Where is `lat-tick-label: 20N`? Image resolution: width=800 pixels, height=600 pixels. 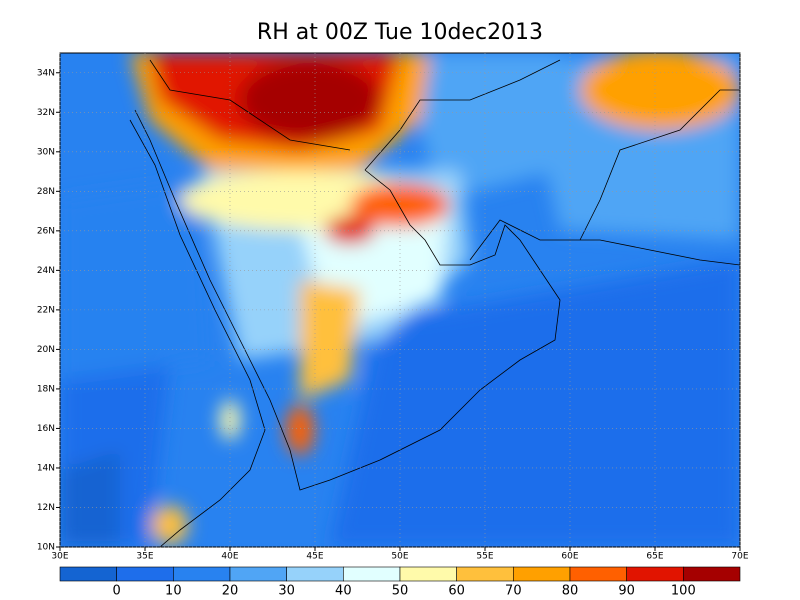
lat-tick-label: 20N is located at coordinates (46, 350).